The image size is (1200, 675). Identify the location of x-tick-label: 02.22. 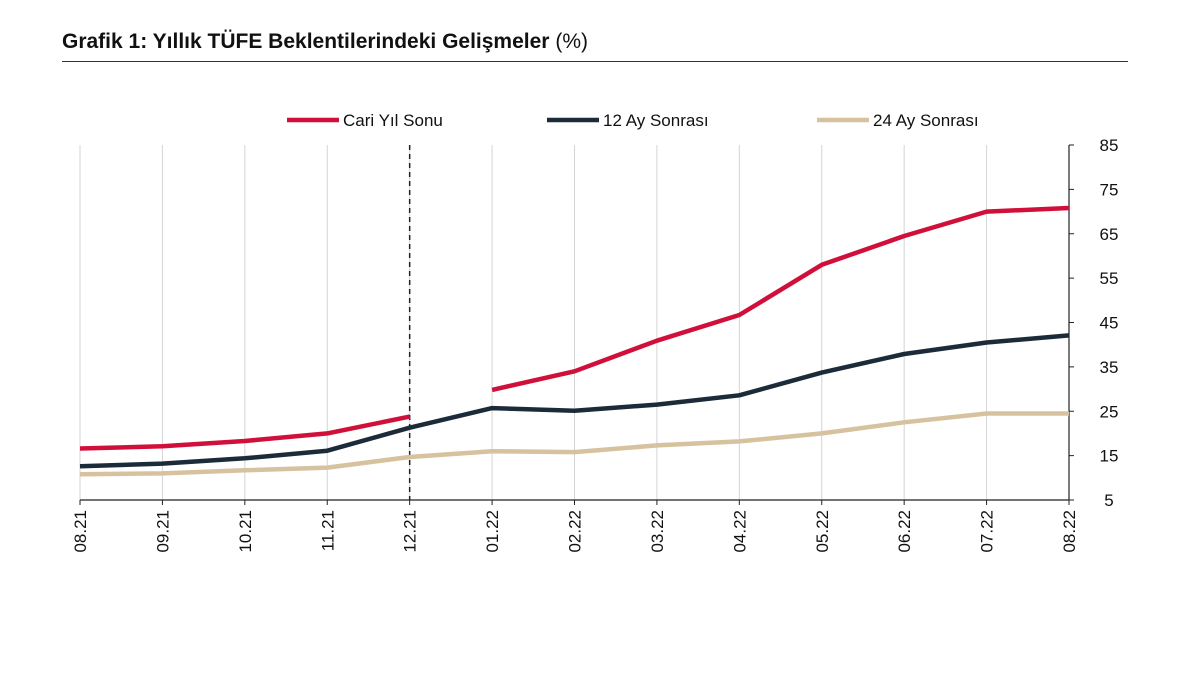
(575, 531).